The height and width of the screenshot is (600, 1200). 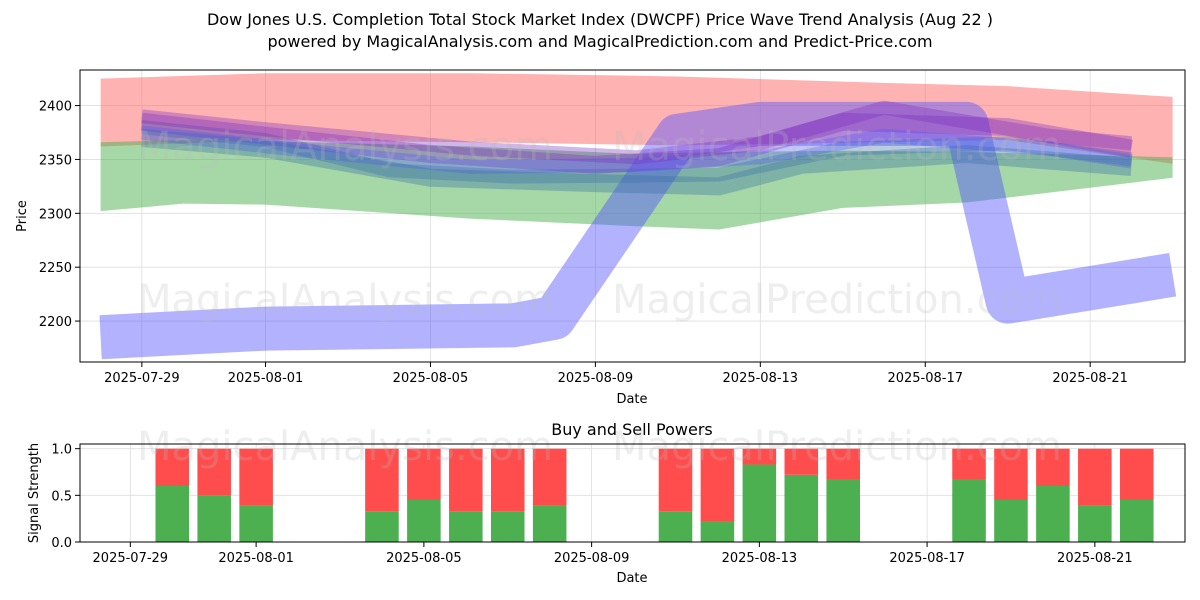 What do you see at coordinates (61, 450) in the screenshot?
I see `signal-y-tick-label: 1.0` at bounding box center [61, 450].